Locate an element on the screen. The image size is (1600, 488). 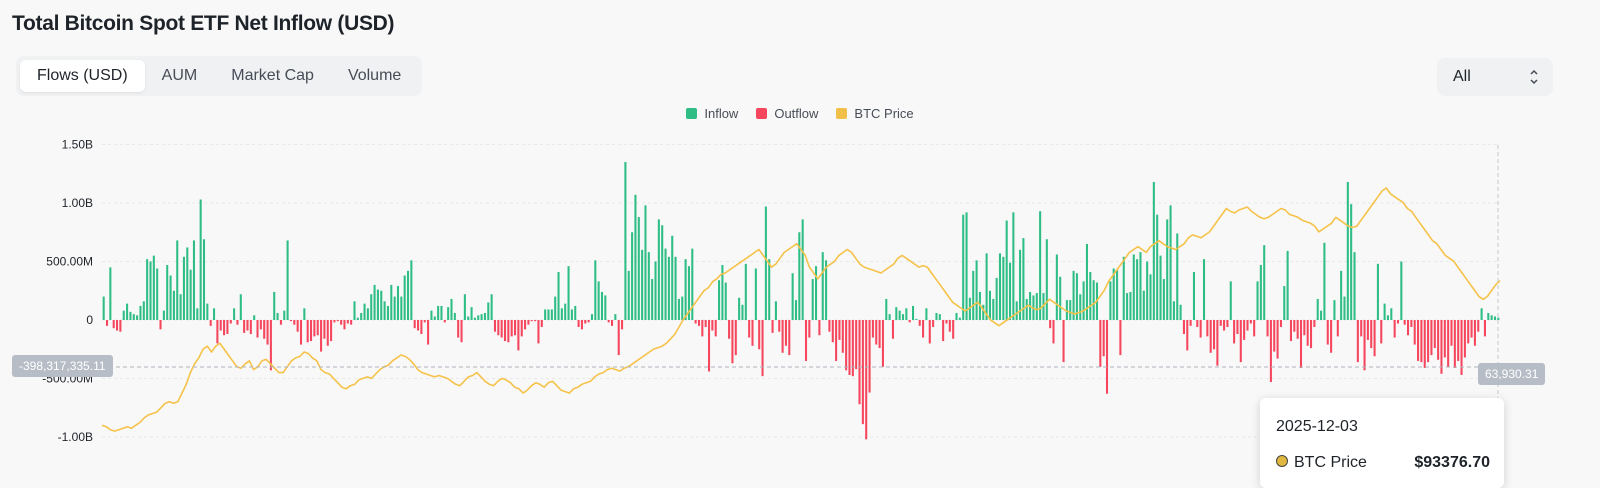
tab-aum: AUM is located at coordinates (179, 75).